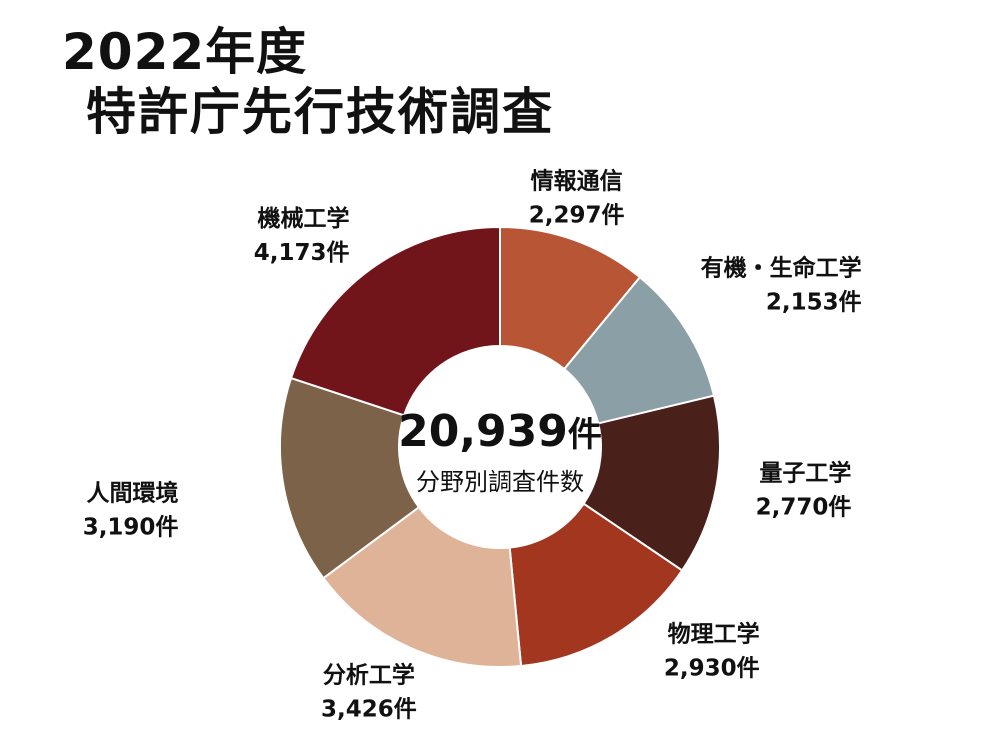 The height and width of the screenshot is (750, 1000). I want to click on center-total: 20,939件, so click(500, 431).